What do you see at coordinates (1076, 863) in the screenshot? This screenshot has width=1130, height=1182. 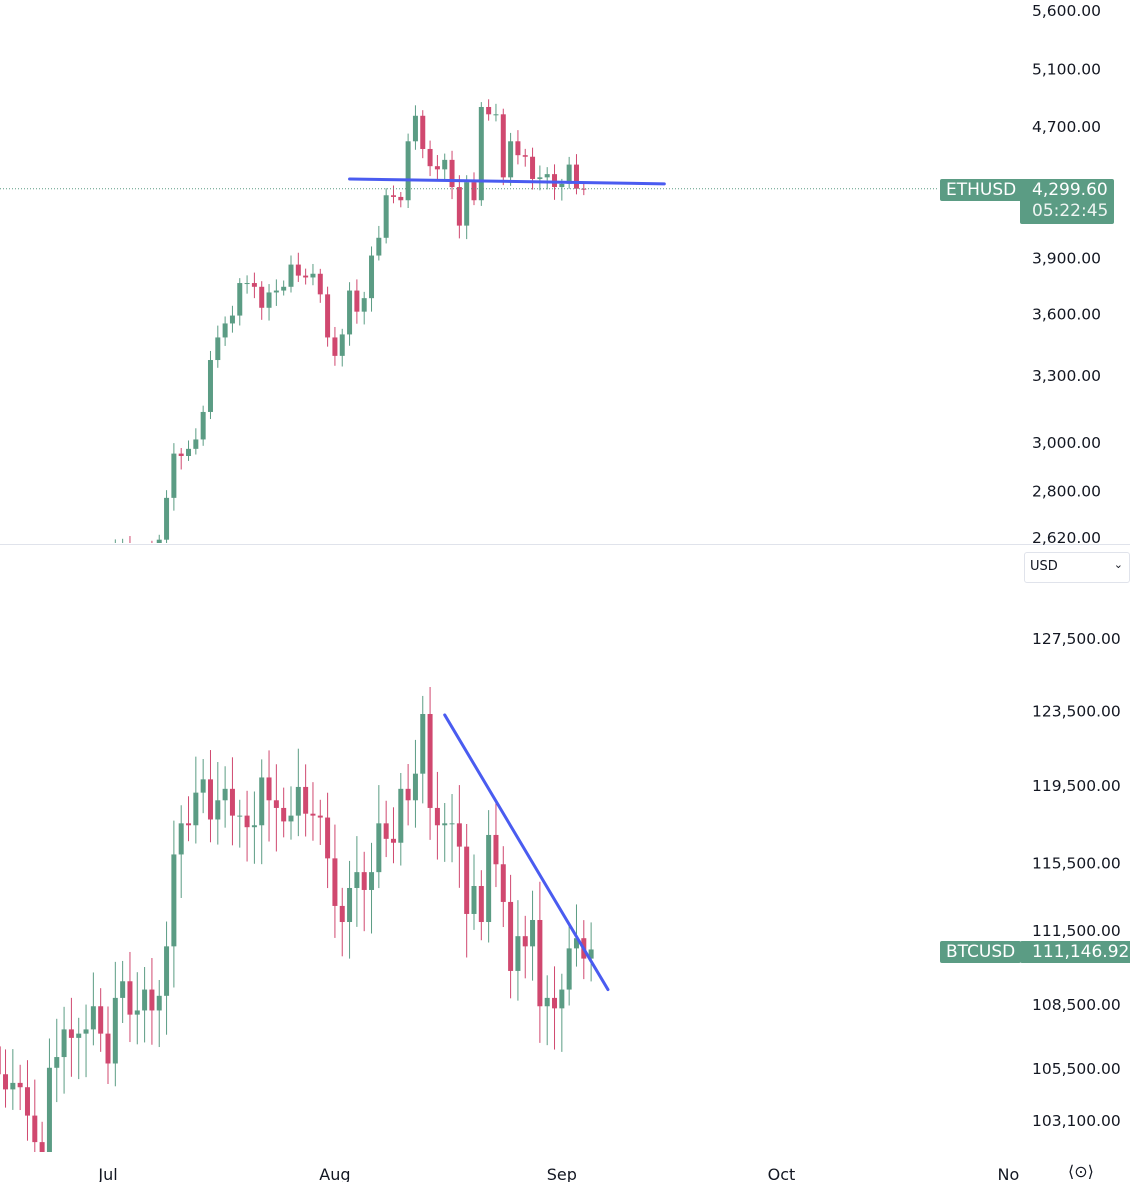 I see `y-tick-label: 115,500.00` at bounding box center [1076, 863].